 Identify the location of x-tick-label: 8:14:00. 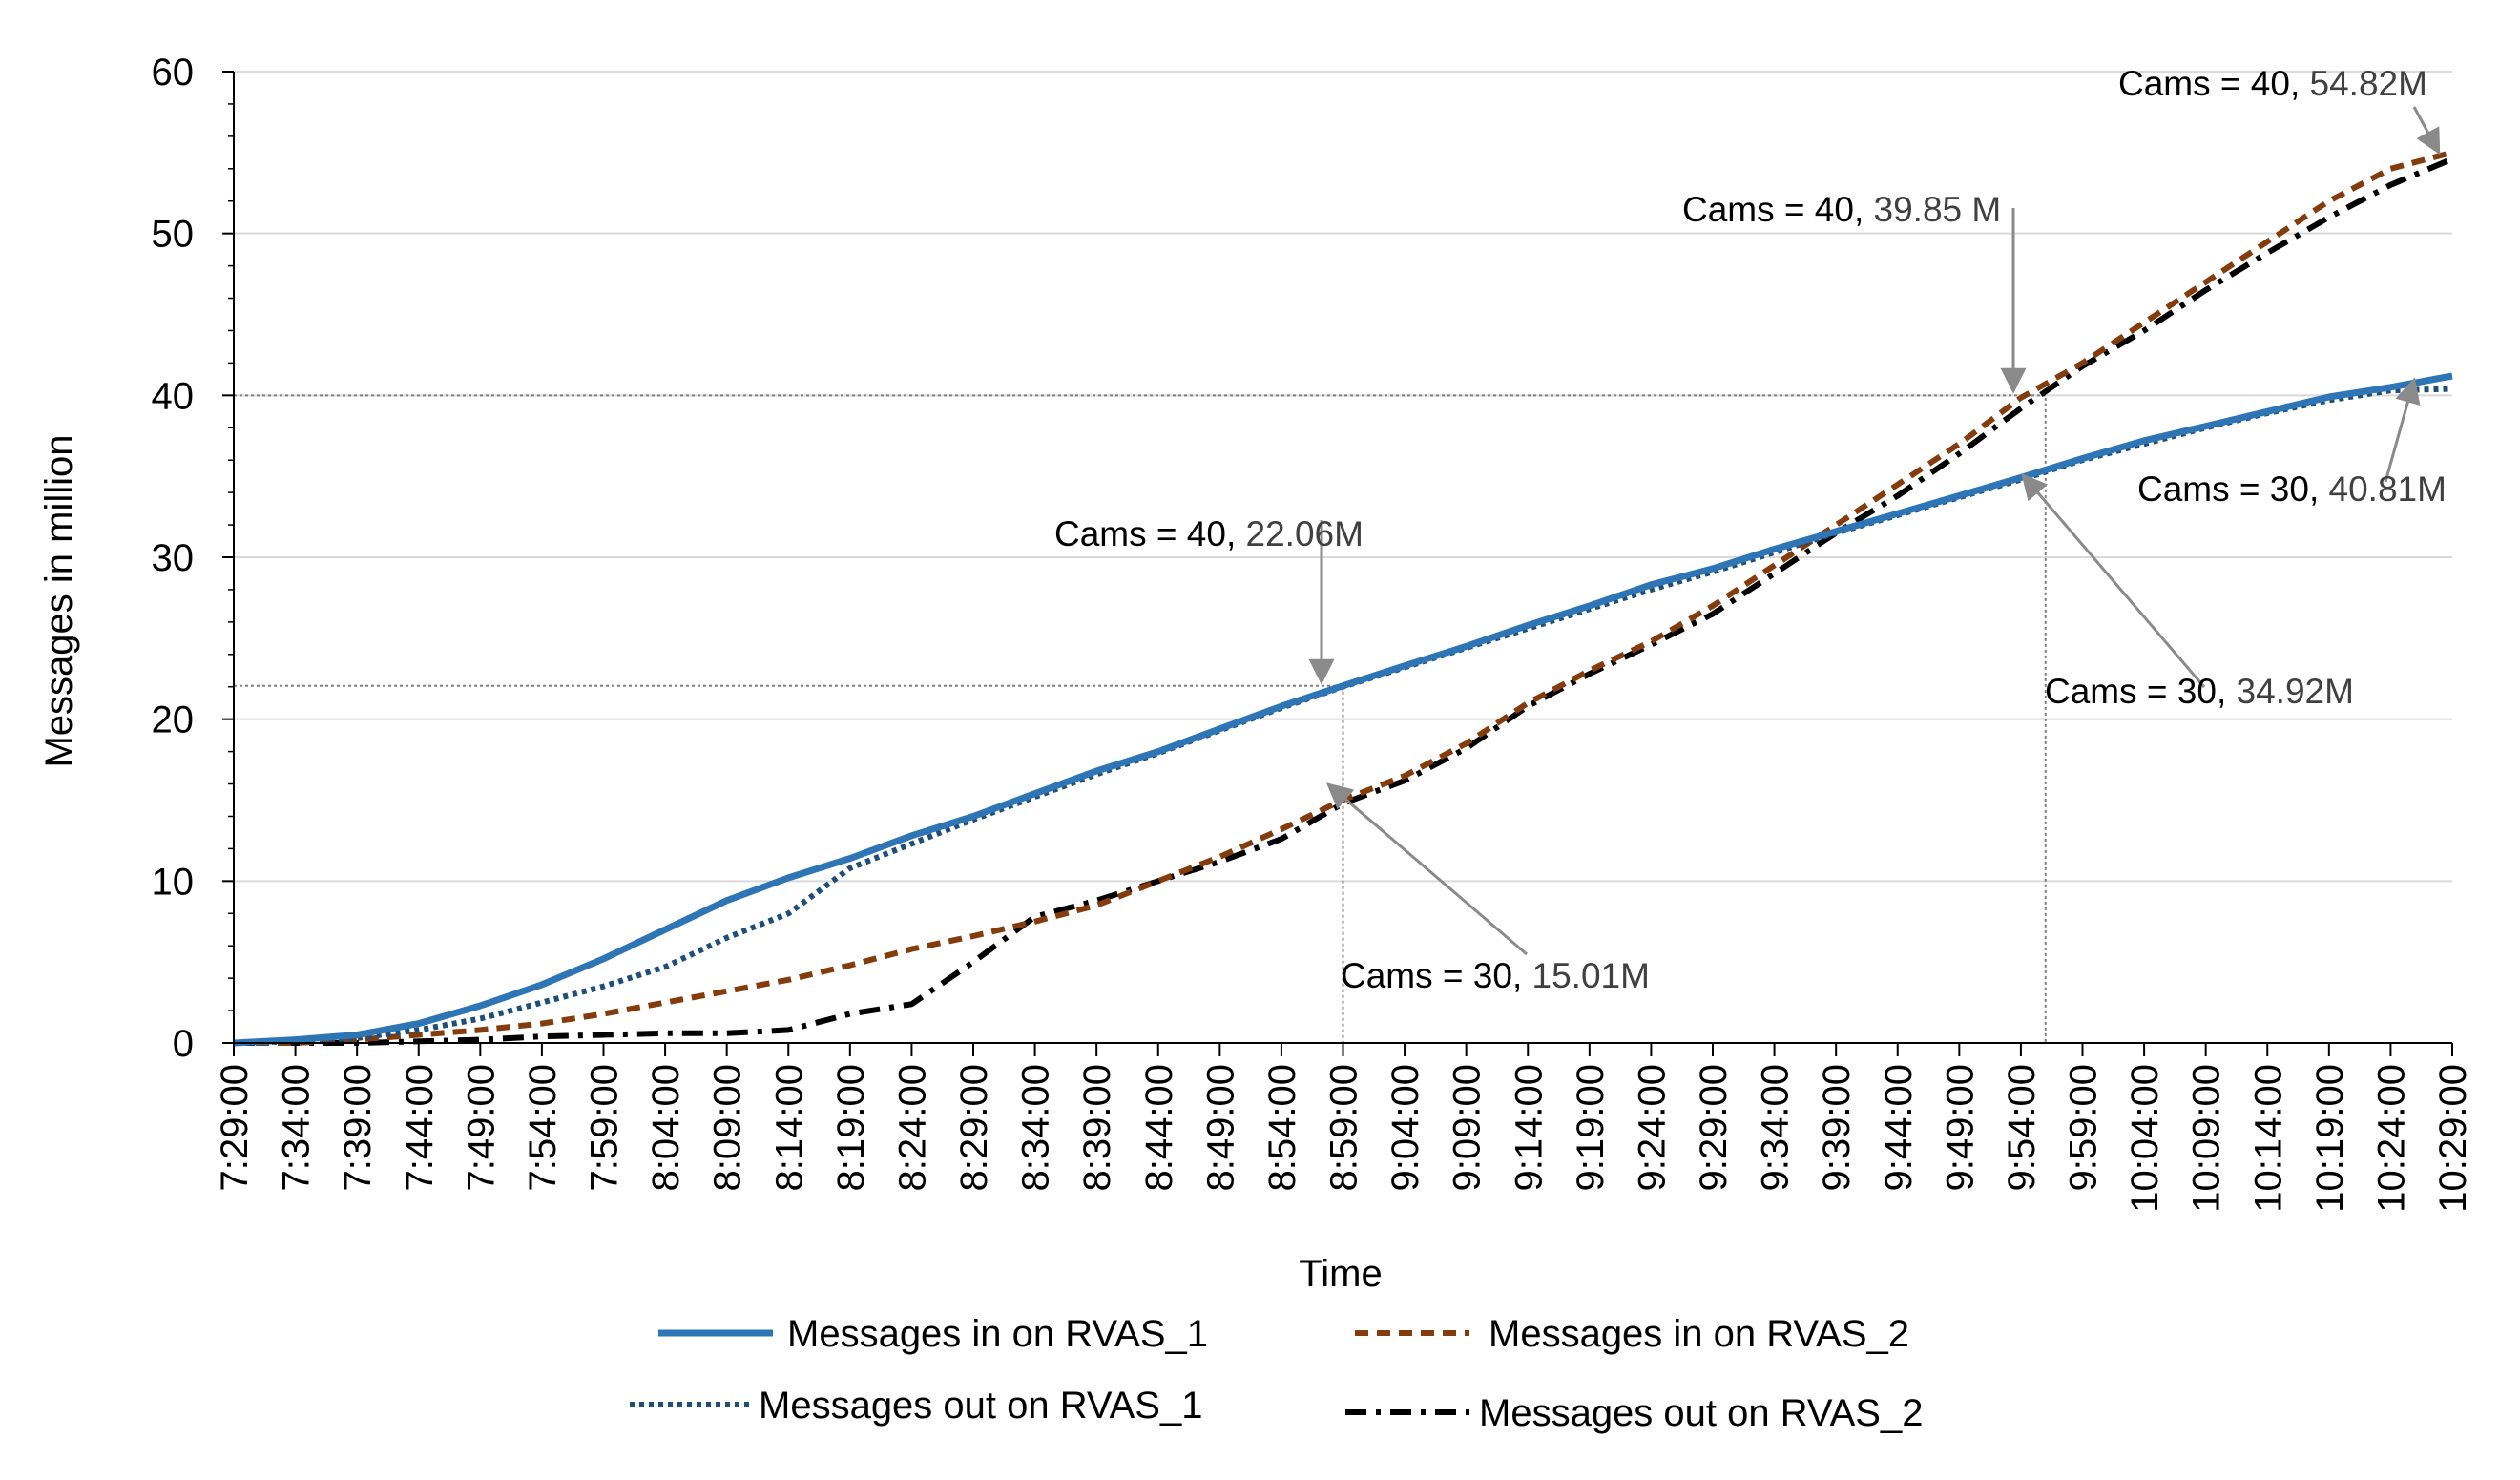
(789, 1127).